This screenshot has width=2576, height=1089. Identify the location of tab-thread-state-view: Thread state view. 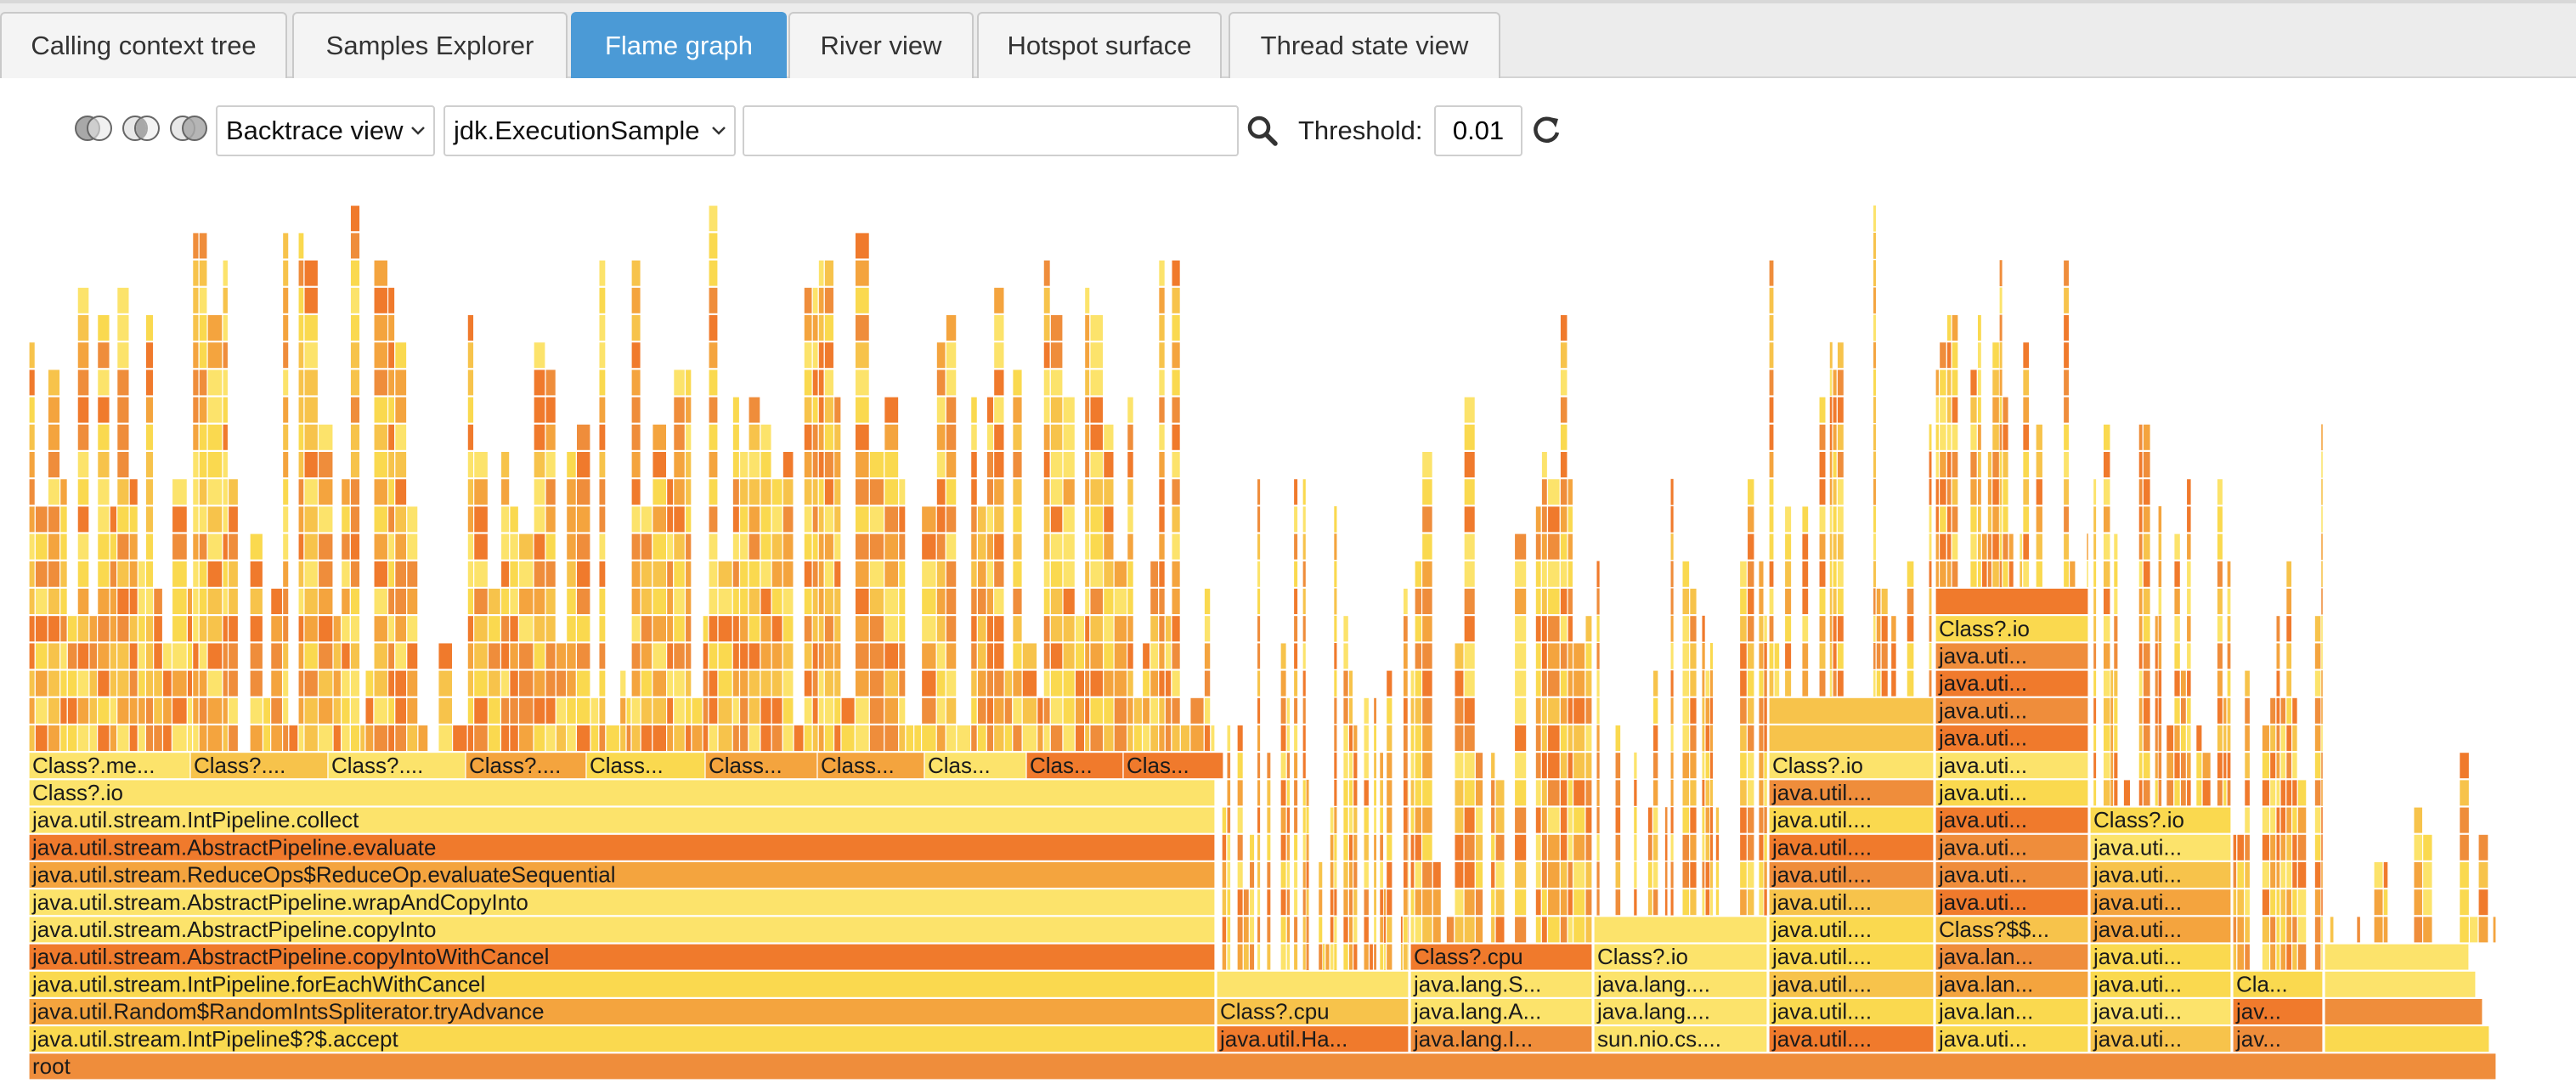
(1364, 45).